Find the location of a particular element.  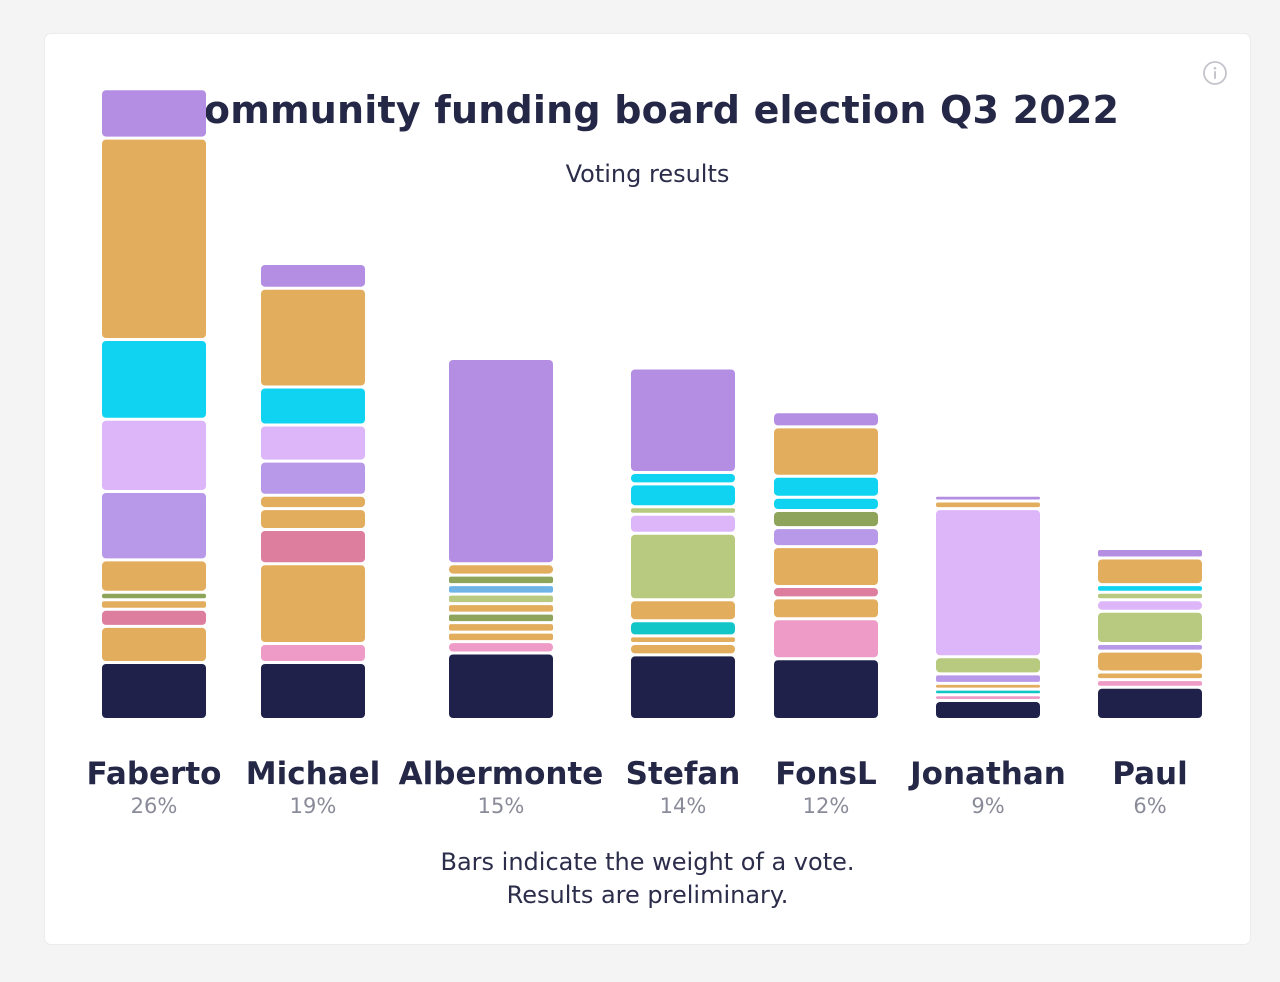

info-icon is located at coordinates (1215, 73).